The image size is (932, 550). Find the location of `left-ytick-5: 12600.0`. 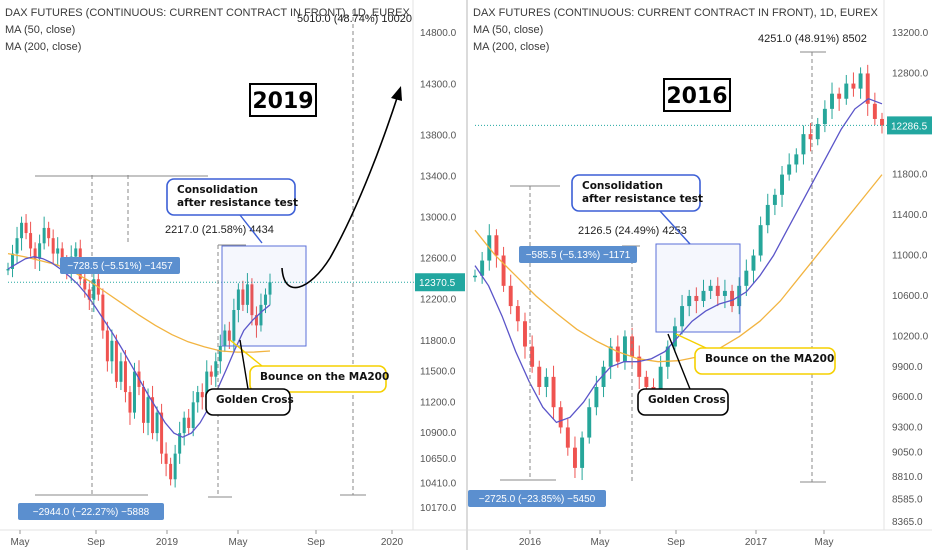

left-ytick-5: 12600.0 is located at coordinates (438, 259).